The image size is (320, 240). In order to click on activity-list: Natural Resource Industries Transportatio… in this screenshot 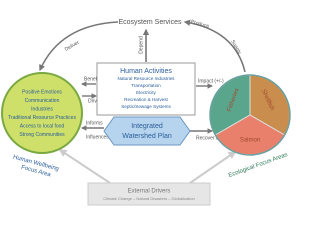, I will do `click(147, 92)`.